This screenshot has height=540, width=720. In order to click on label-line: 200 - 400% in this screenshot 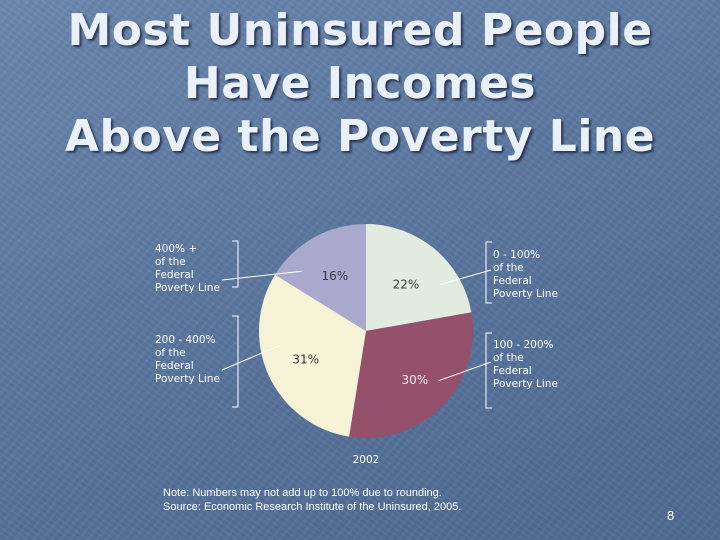, I will do `click(185, 340)`.